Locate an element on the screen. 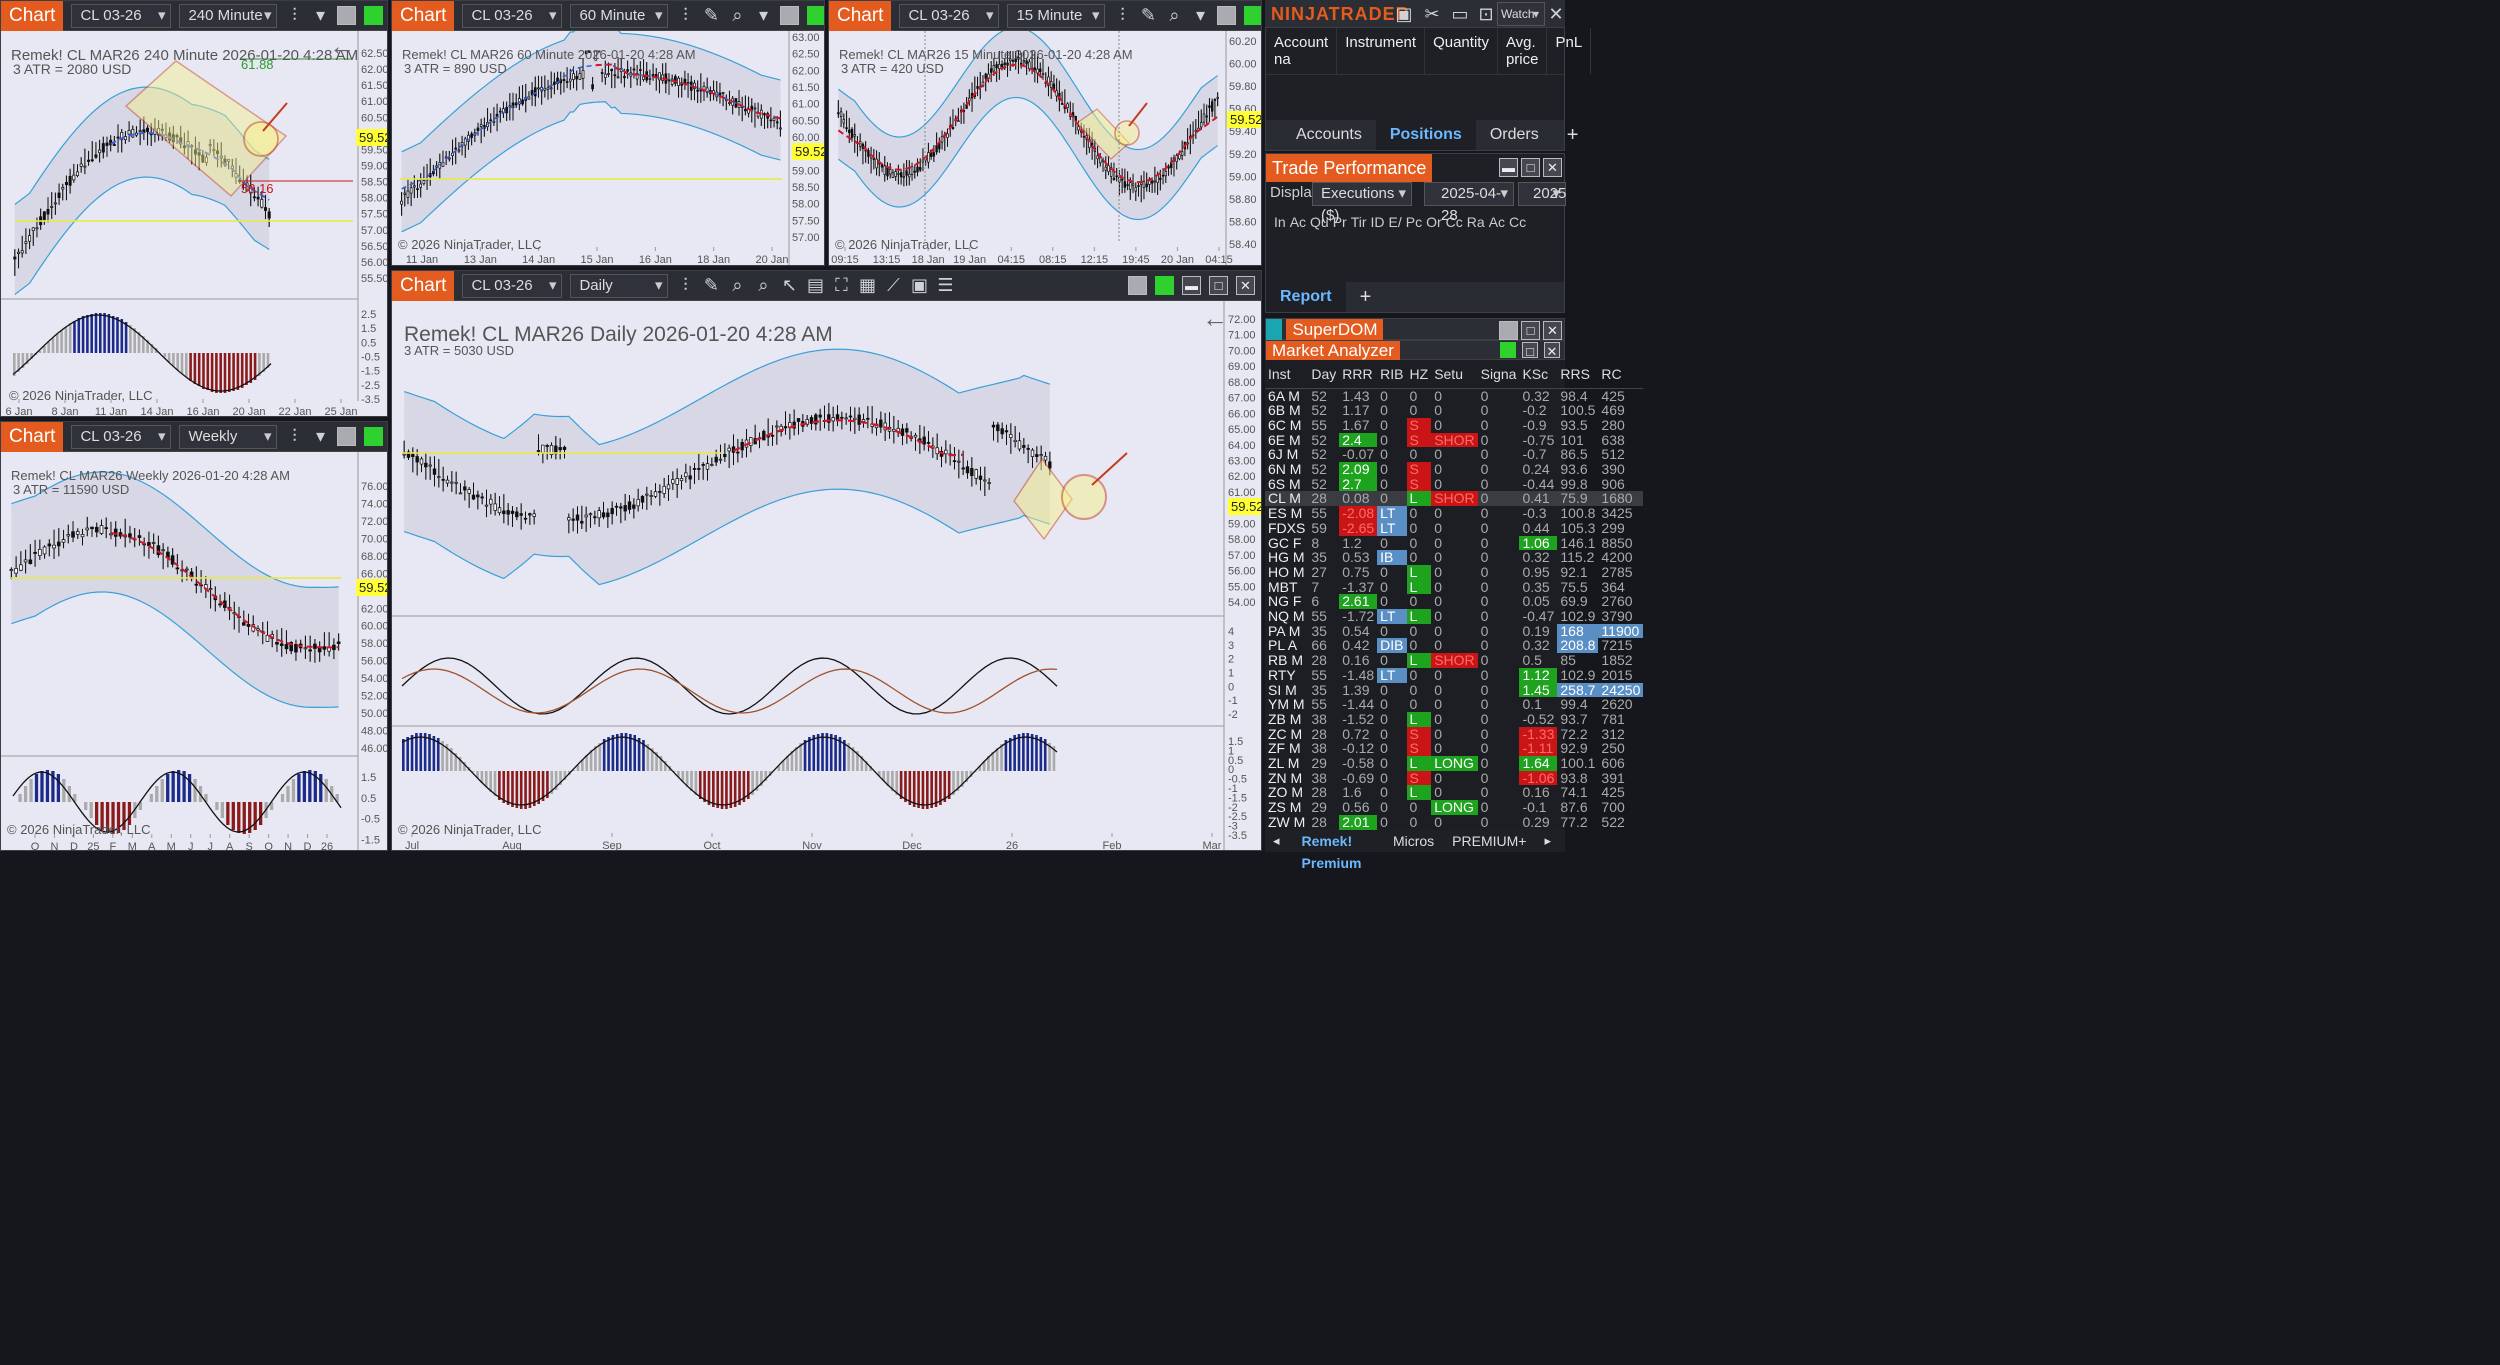 This screenshot has height=1365, width=2500. column-header: Qu is located at coordinates (1319, 222).